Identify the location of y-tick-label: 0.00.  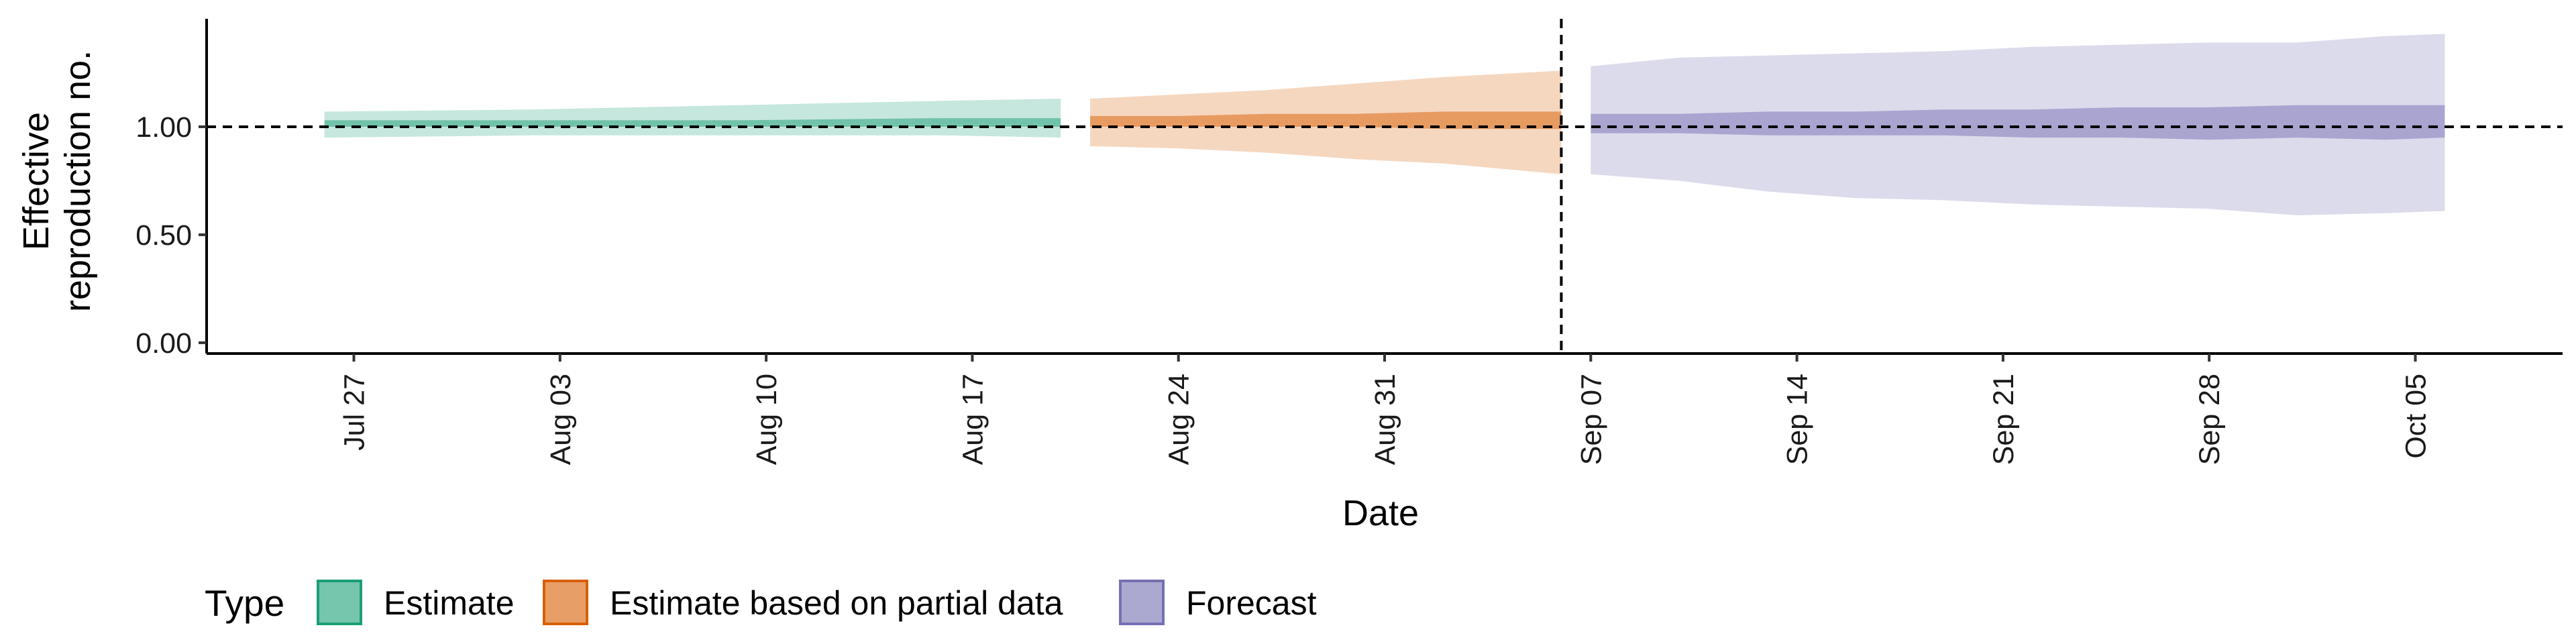
(164, 343).